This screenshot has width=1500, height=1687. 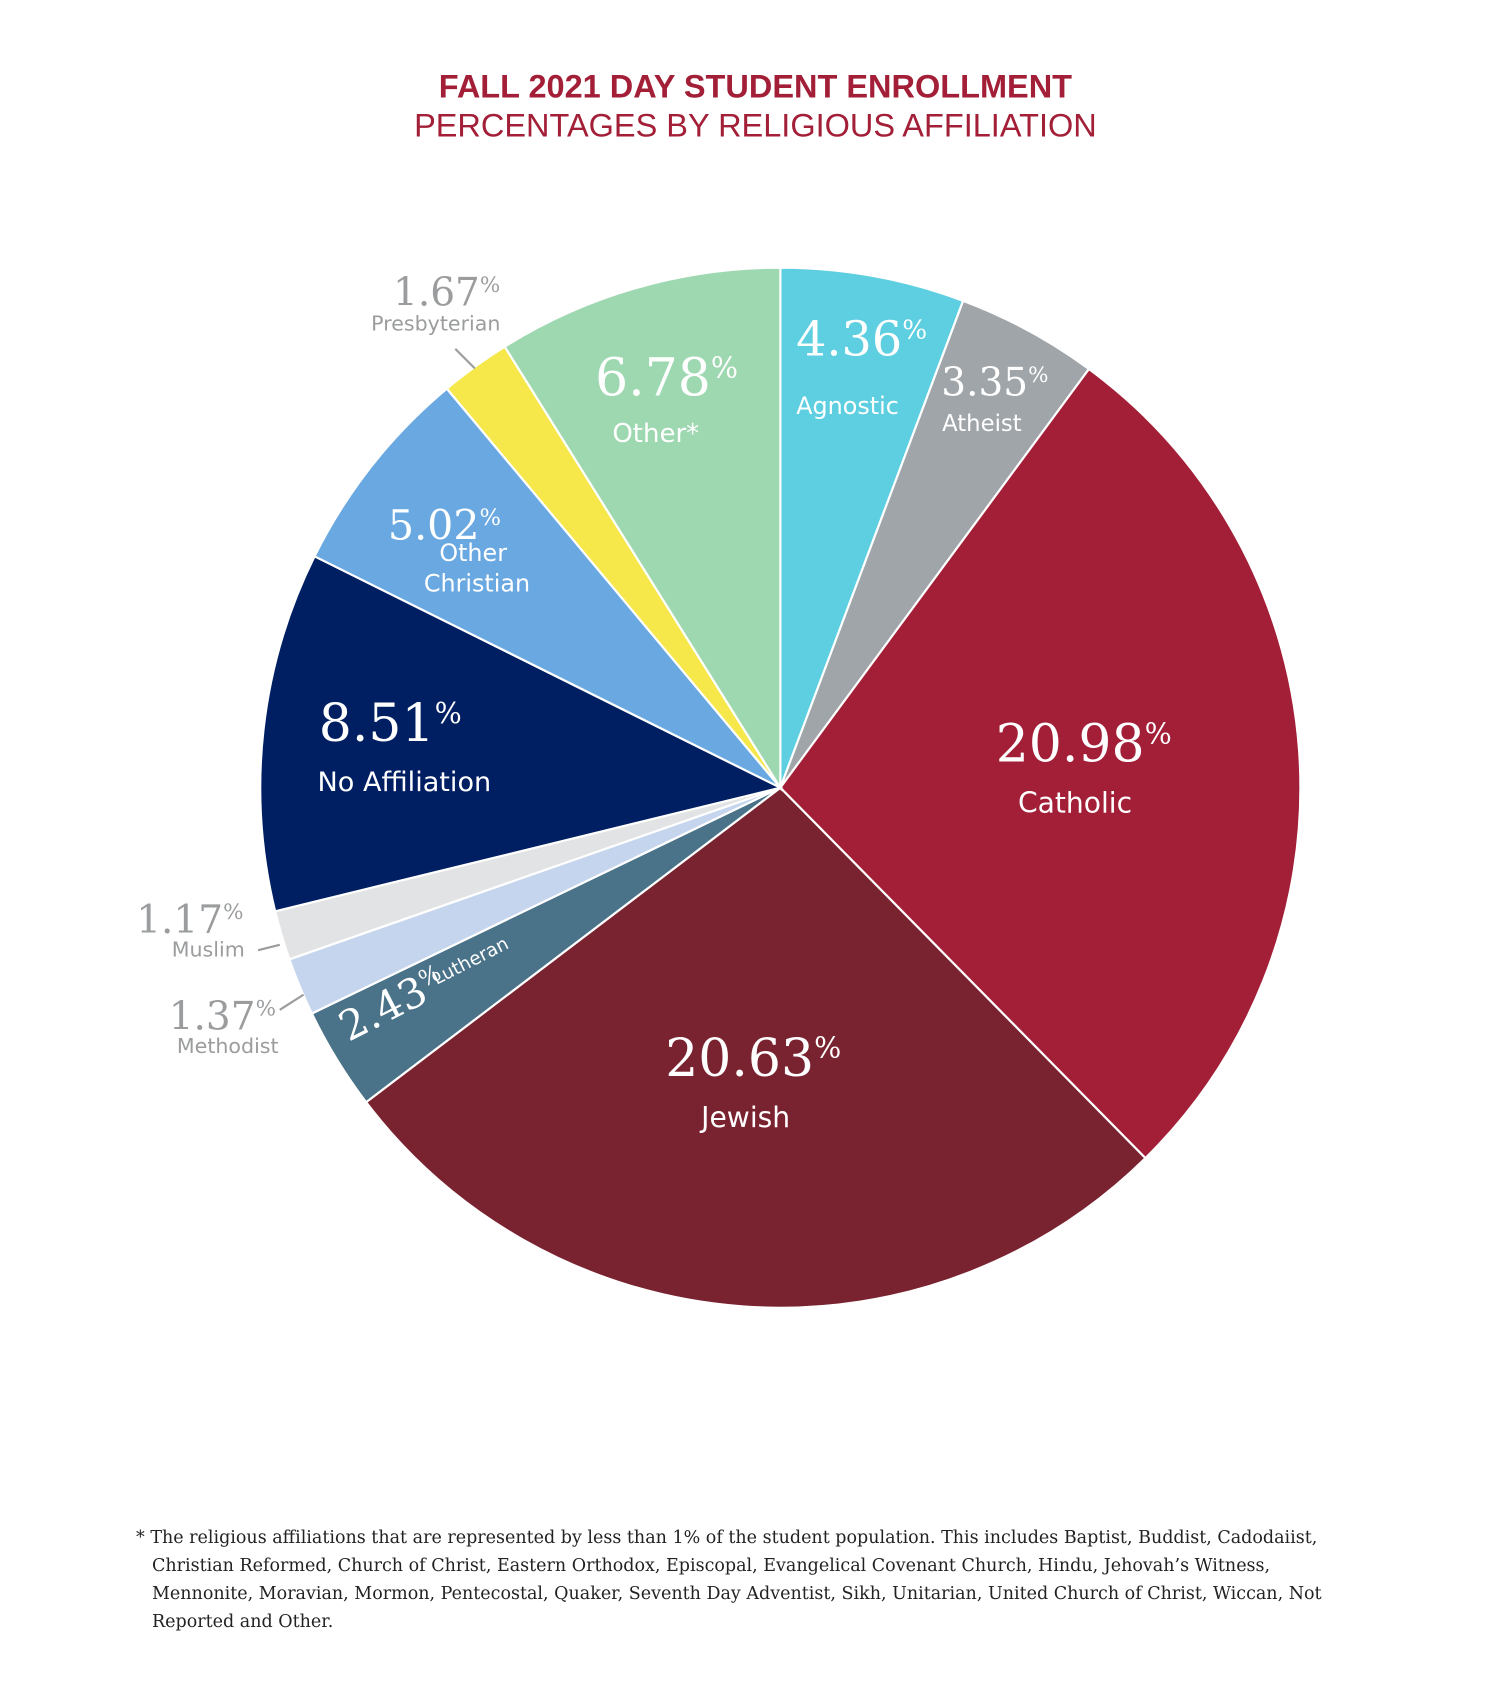 What do you see at coordinates (390, 724) in the screenshot?
I see `value-label: 8.51%` at bounding box center [390, 724].